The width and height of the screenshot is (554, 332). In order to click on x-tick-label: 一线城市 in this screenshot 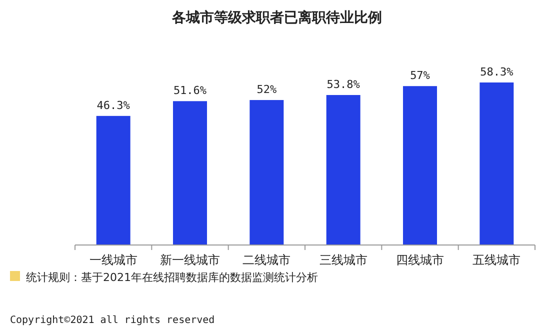, I will do `click(113, 260)`.